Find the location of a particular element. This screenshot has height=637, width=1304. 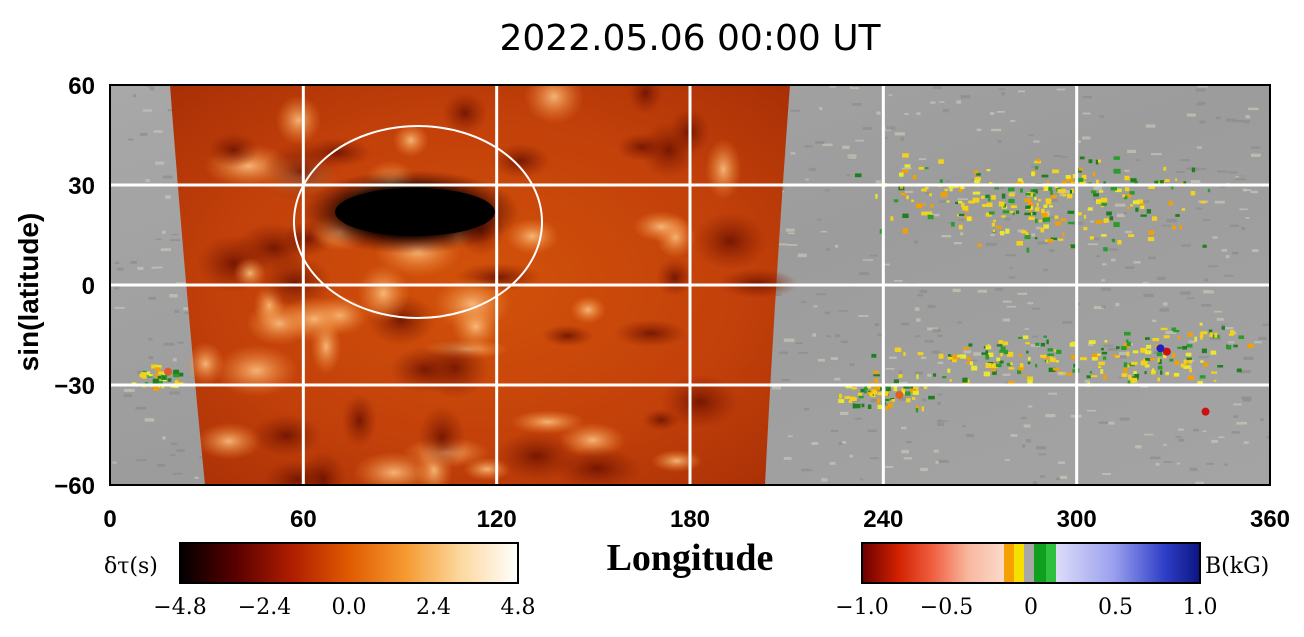

x-tick-label: 120 is located at coordinates (497, 519).